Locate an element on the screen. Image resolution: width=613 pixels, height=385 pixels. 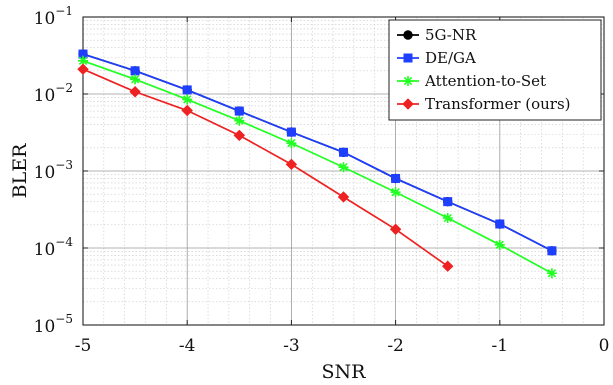
legend-label: 5G-NR is located at coordinates (451, 35).